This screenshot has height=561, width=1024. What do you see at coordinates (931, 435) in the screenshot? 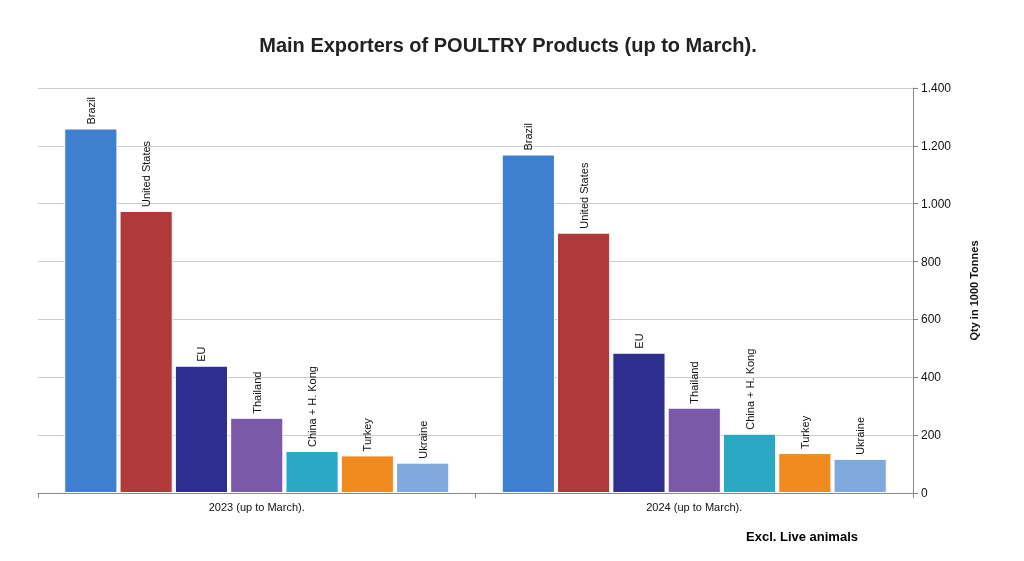
I see `y-tick-label: 200` at bounding box center [931, 435].